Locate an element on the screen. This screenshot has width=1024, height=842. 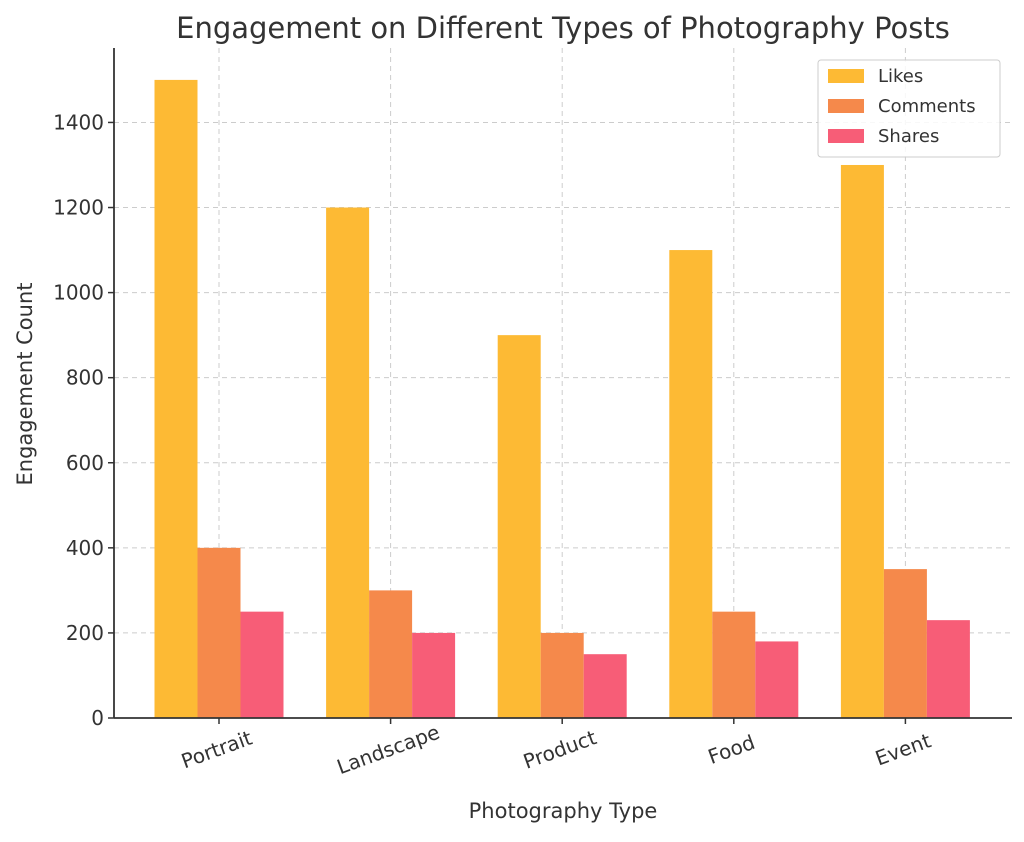
x-tick-label: Food is located at coordinates (731, 749).